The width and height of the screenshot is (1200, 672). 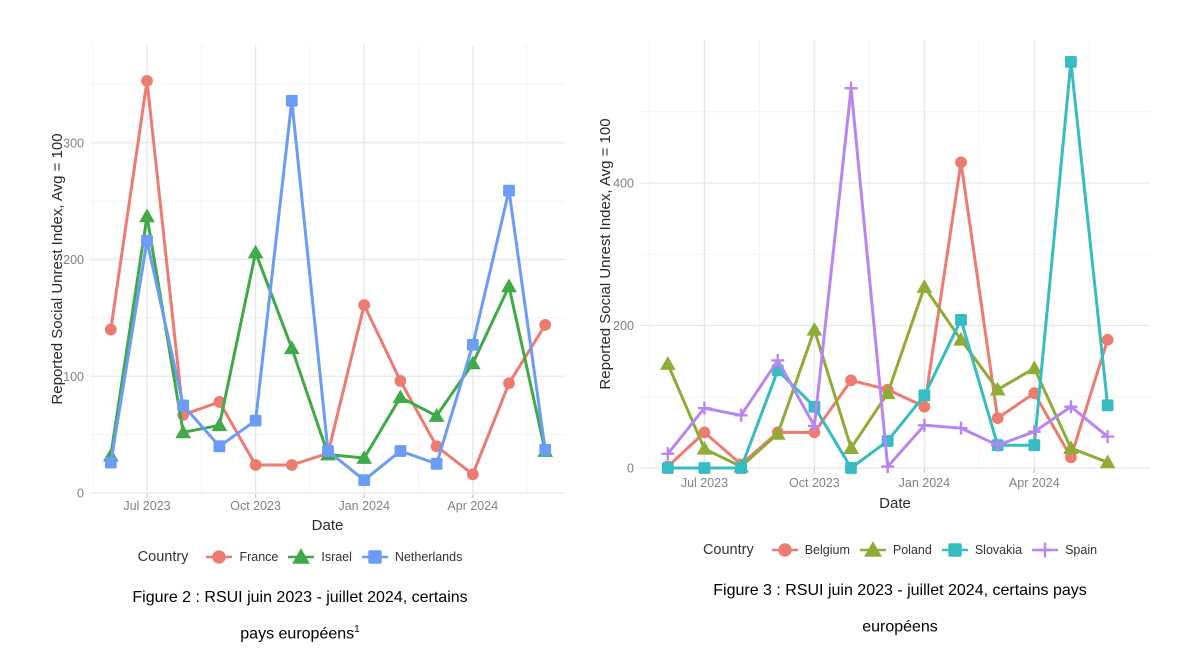 What do you see at coordinates (912, 550) in the screenshot?
I see `legend-label: Poland` at bounding box center [912, 550].